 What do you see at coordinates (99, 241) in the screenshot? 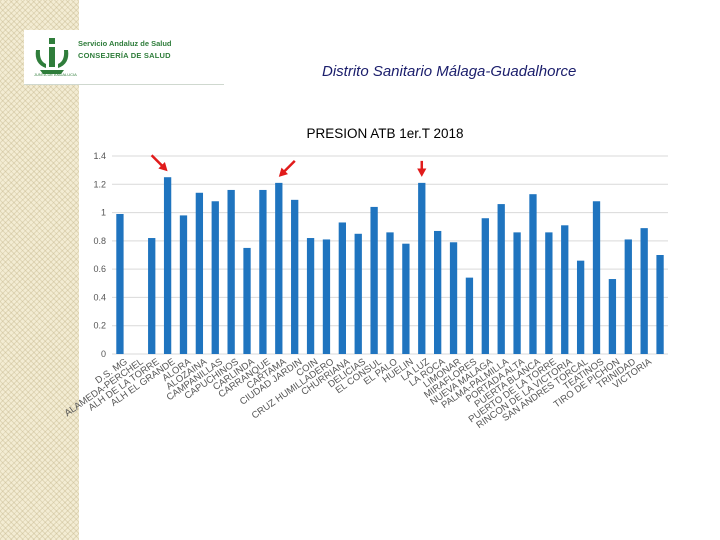
I see `y-tick-label: 0.8` at bounding box center [99, 241].